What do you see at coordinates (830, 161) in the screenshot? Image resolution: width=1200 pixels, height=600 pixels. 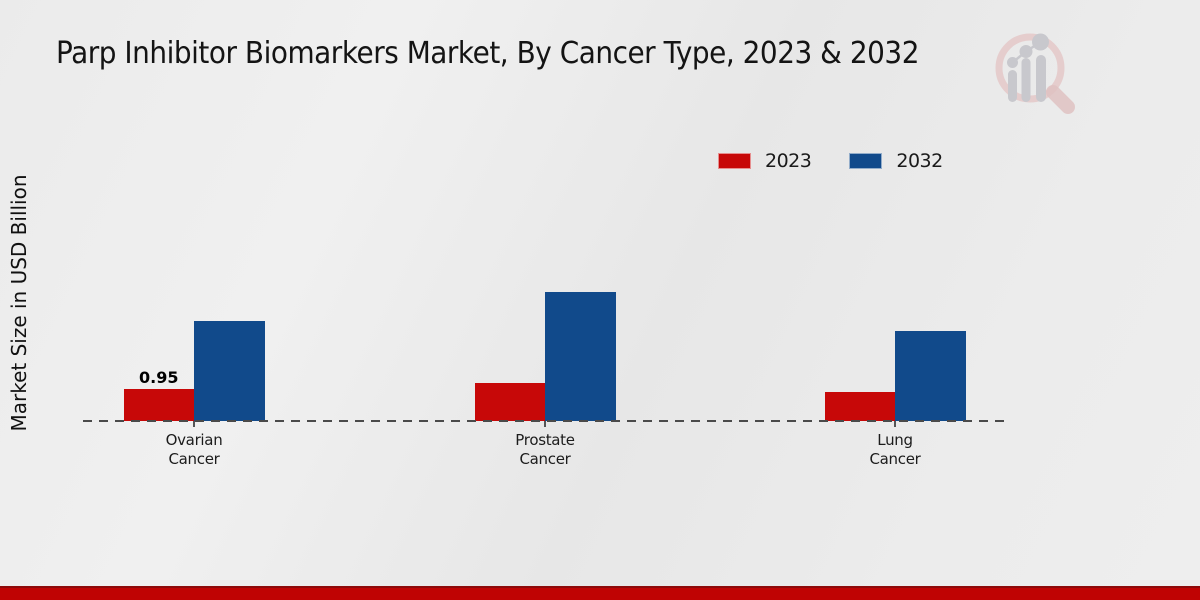 I see `legend: 2023 2032` at bounding box center [830, 161].